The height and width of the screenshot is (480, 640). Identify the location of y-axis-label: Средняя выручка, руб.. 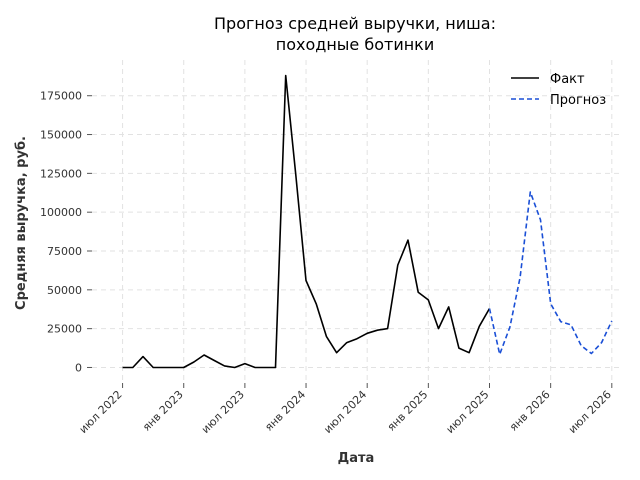
(21, 223).